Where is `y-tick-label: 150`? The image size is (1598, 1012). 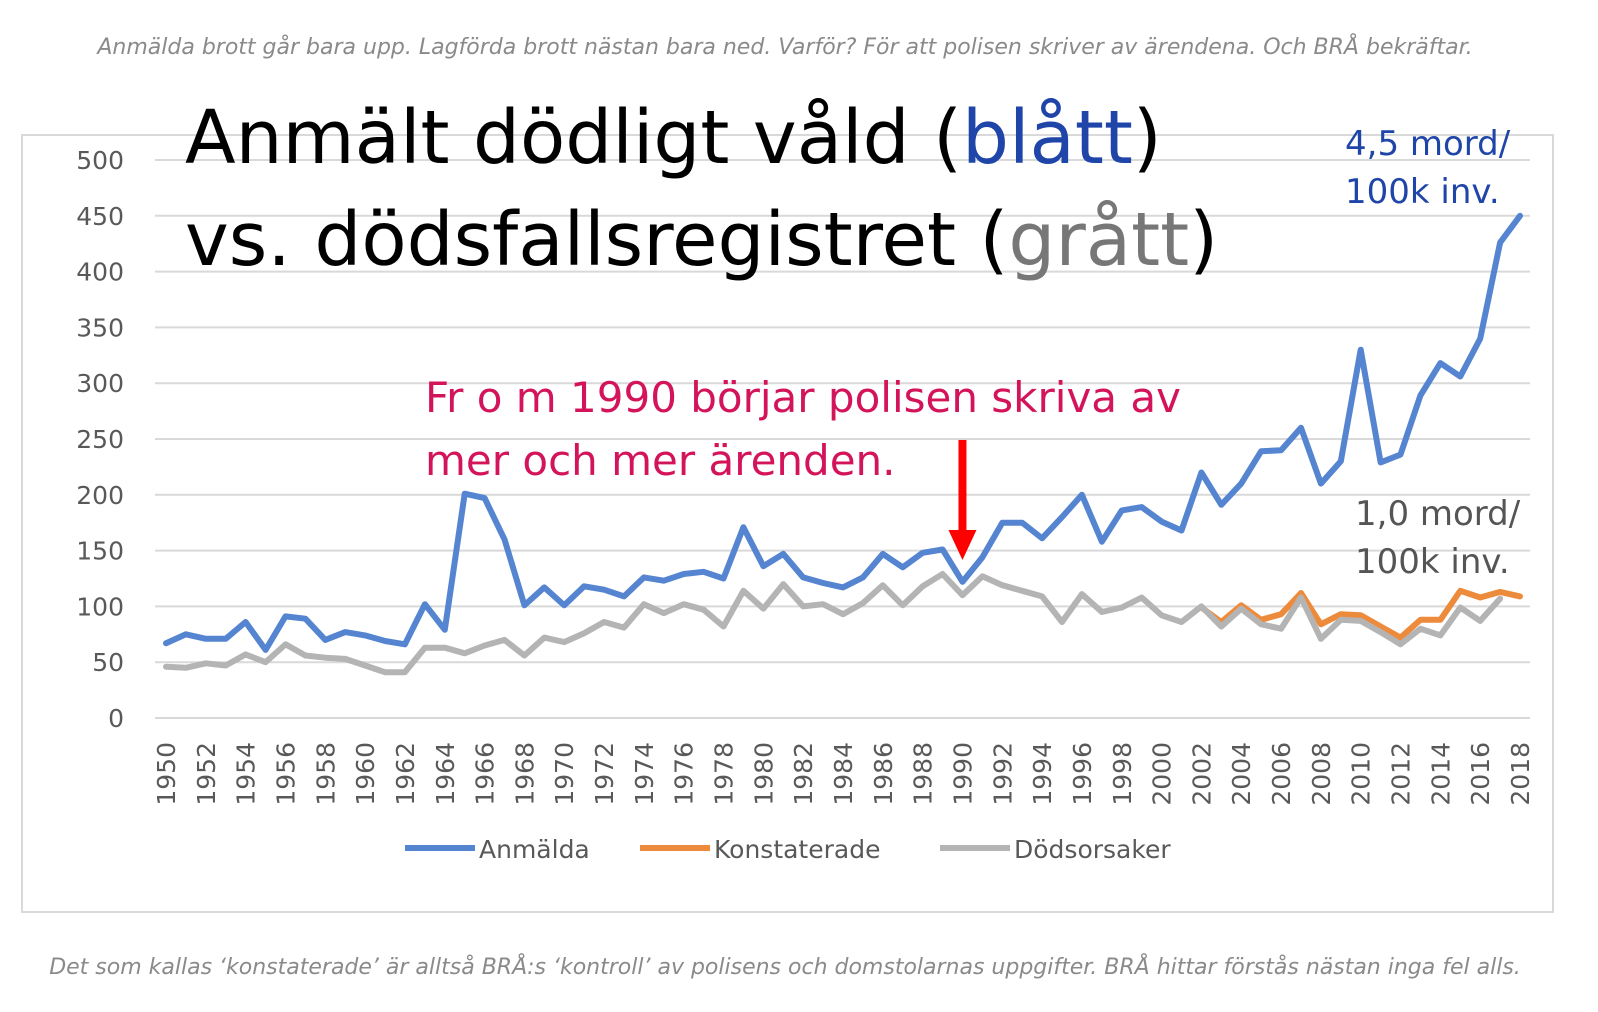 y-tick-label: 150 is located at coordinates (100, 551).